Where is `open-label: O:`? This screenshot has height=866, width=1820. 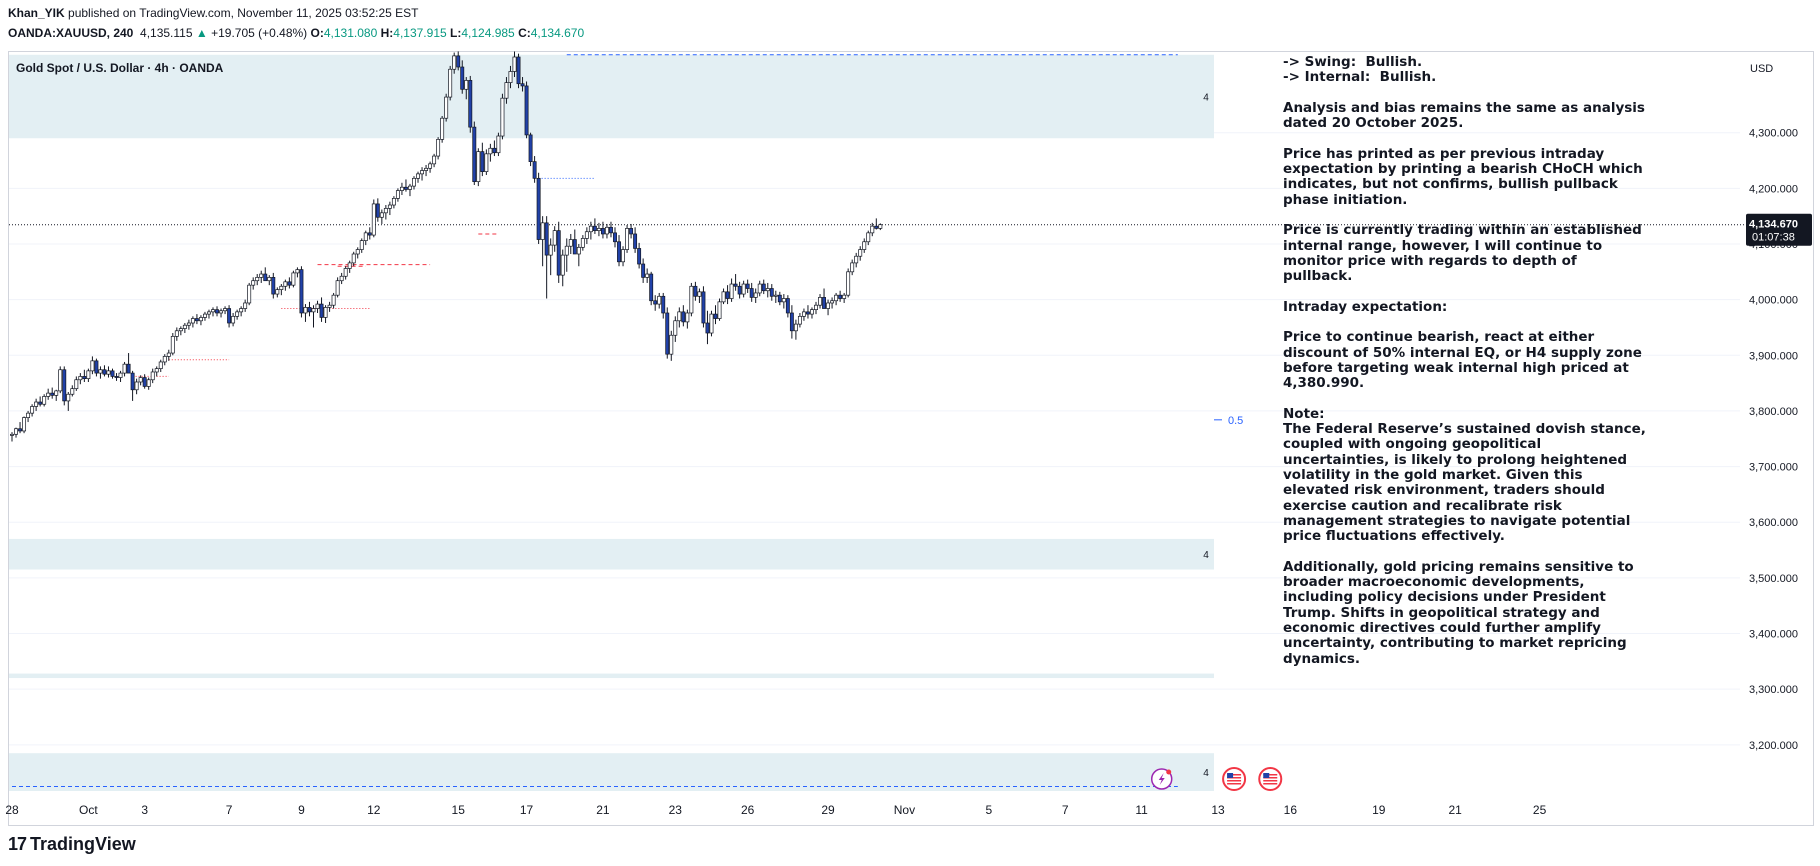
open-label: O: is located at coordinates (317, 33).